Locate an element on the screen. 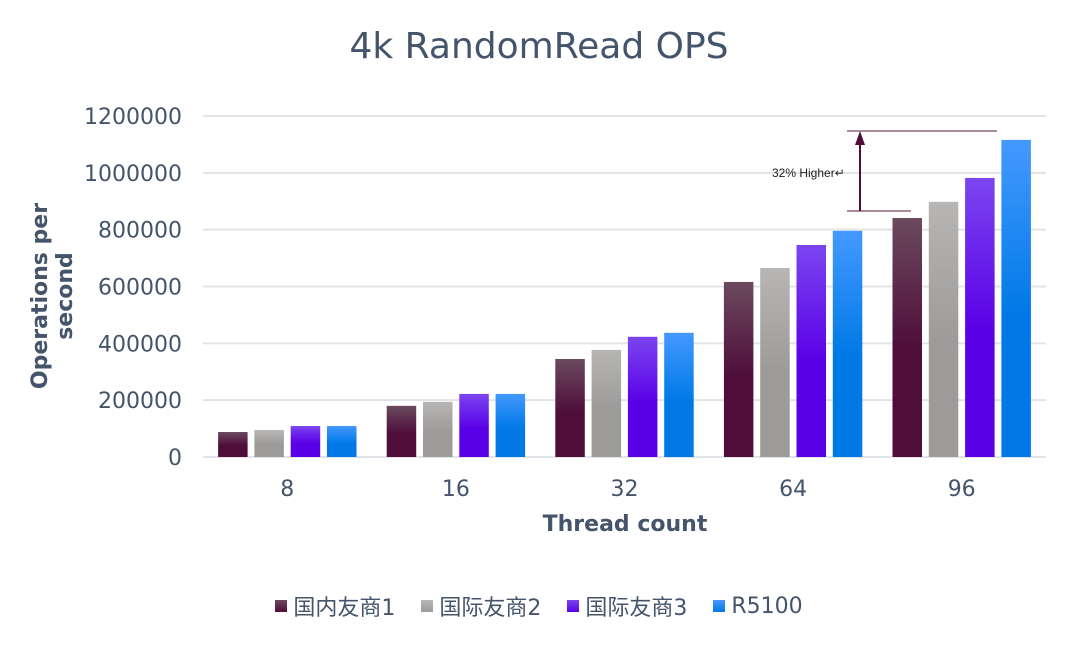  y-tick-label: 400000 is located at coordinates (140, 344).